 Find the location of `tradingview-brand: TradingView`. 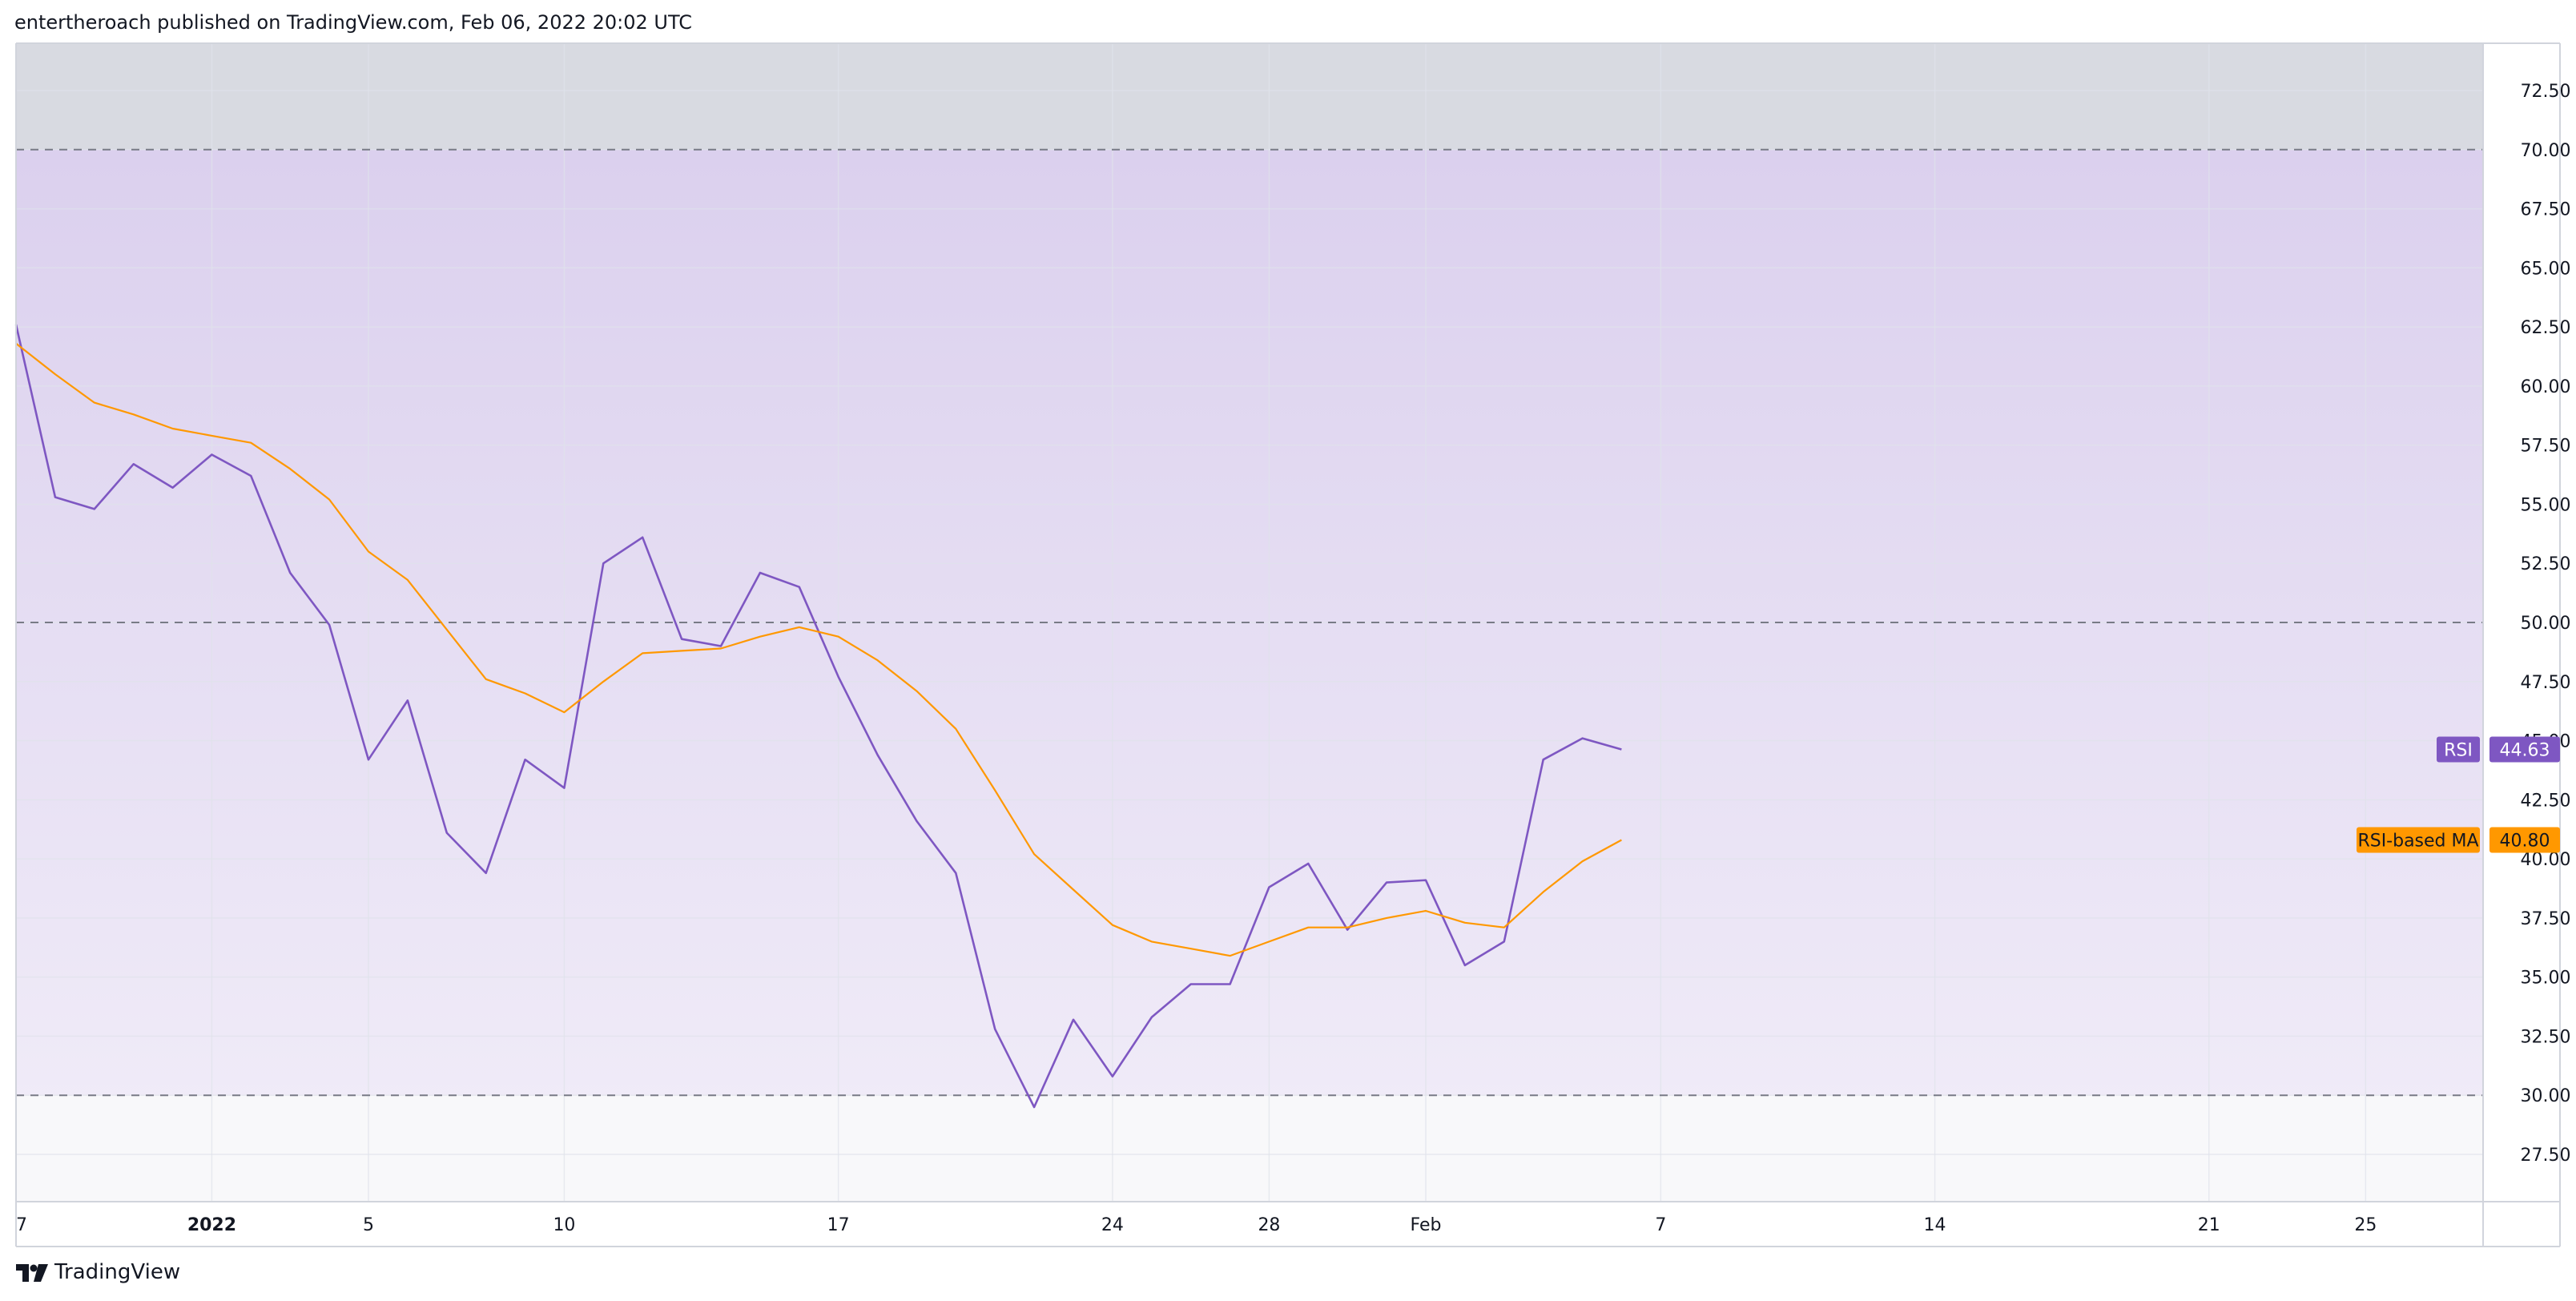

tradingview-brand: TradingView is located at coordinates (118, 1272).